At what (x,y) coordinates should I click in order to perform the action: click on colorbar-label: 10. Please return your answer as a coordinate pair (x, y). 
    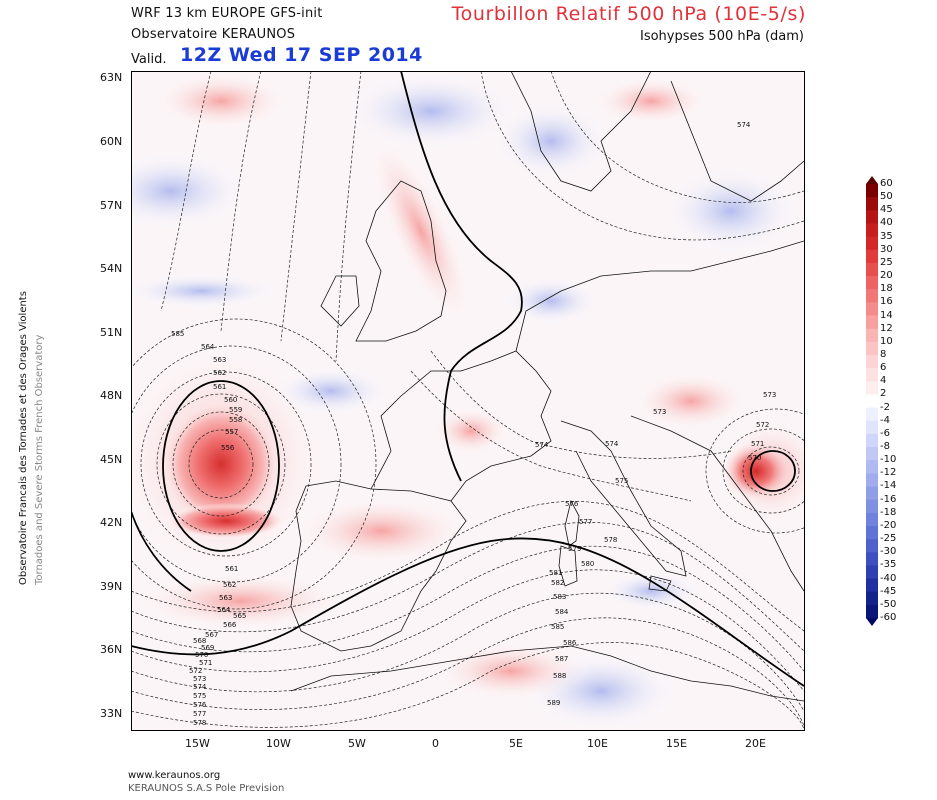
    Looking at the image, I should click on (886, 341).